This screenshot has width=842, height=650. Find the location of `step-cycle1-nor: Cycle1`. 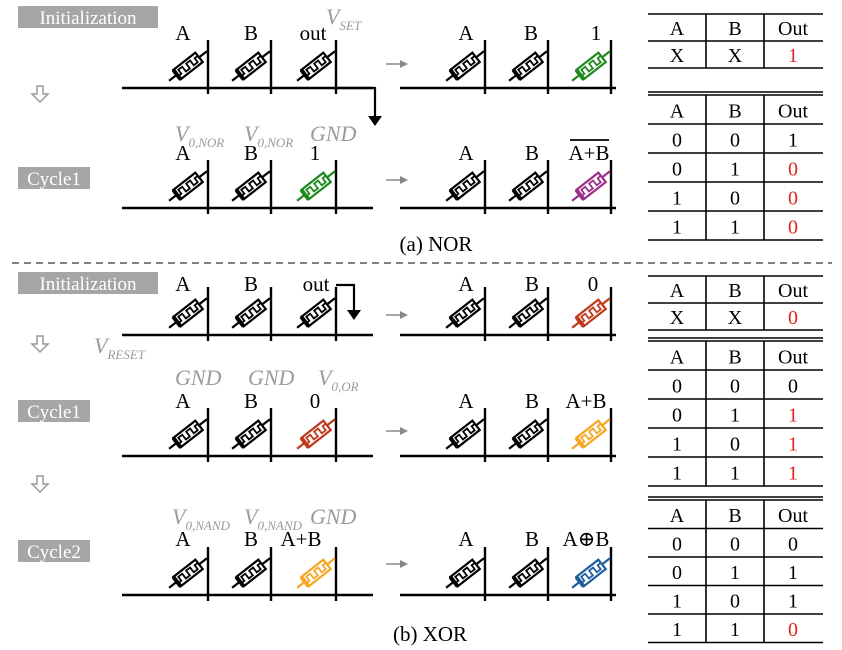

step-cycle1-nor: Cycle1 is located at coordinates (54, 178).